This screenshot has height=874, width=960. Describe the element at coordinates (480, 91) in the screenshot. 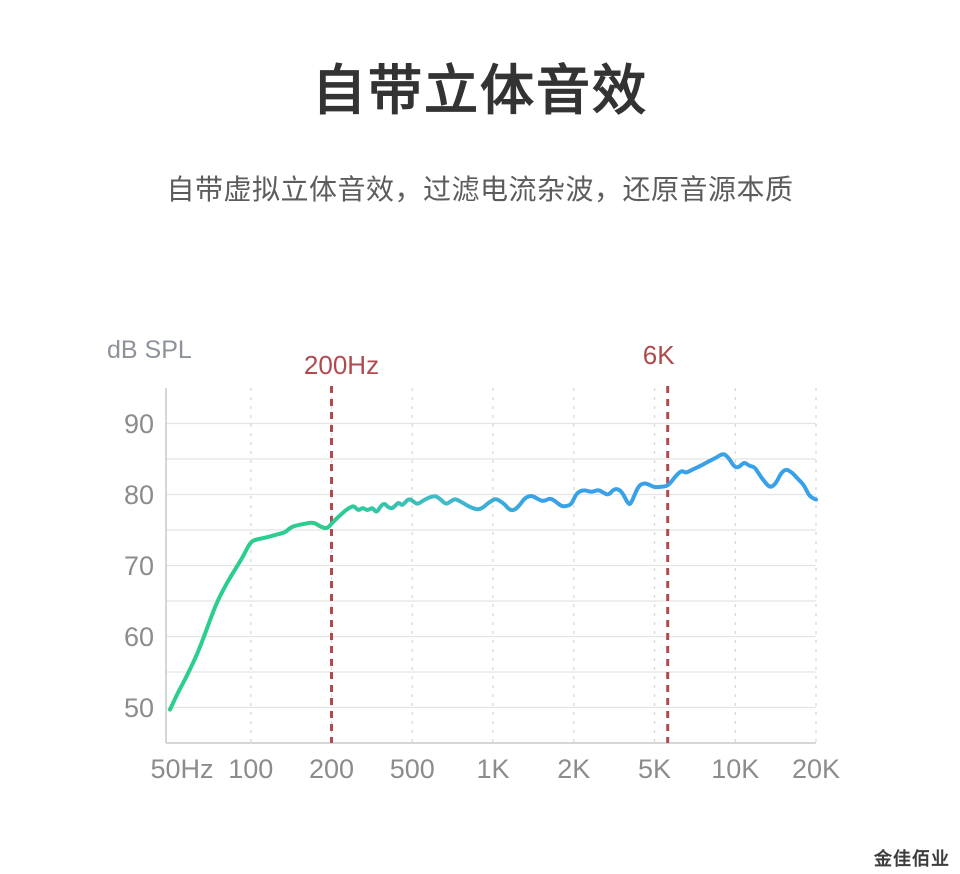

I see `page-title: 自带立体音效` at that location.